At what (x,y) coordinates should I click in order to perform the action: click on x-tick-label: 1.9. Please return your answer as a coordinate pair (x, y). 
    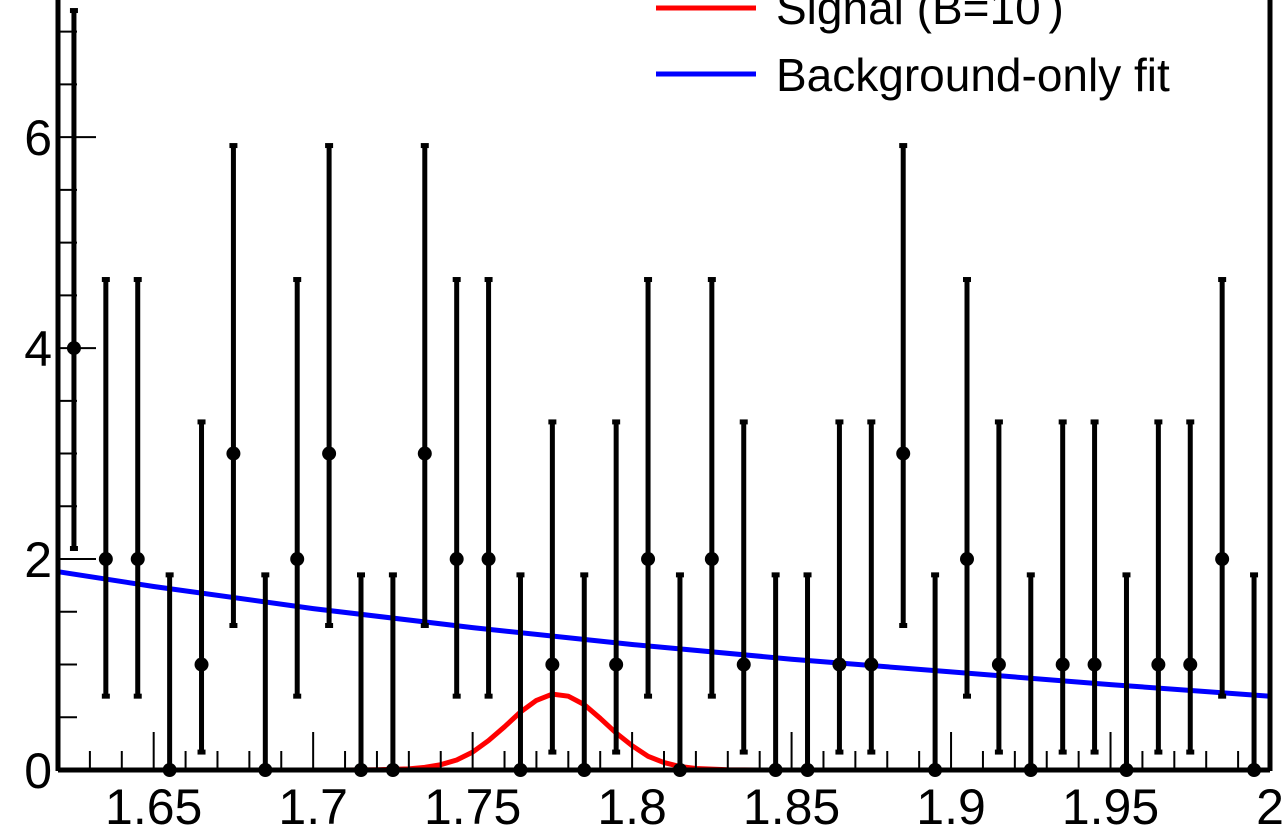
    Looking at the image, I should click on (951, 804).